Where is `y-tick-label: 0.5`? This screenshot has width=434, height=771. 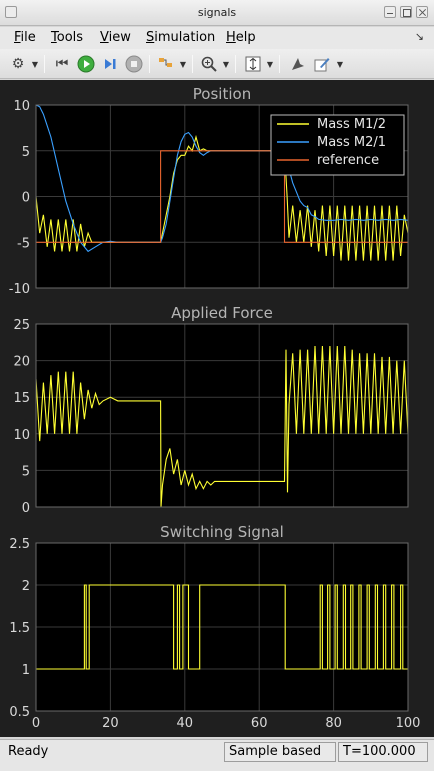
y-tick-label: 0.5 is located at coordinates (19, 712).